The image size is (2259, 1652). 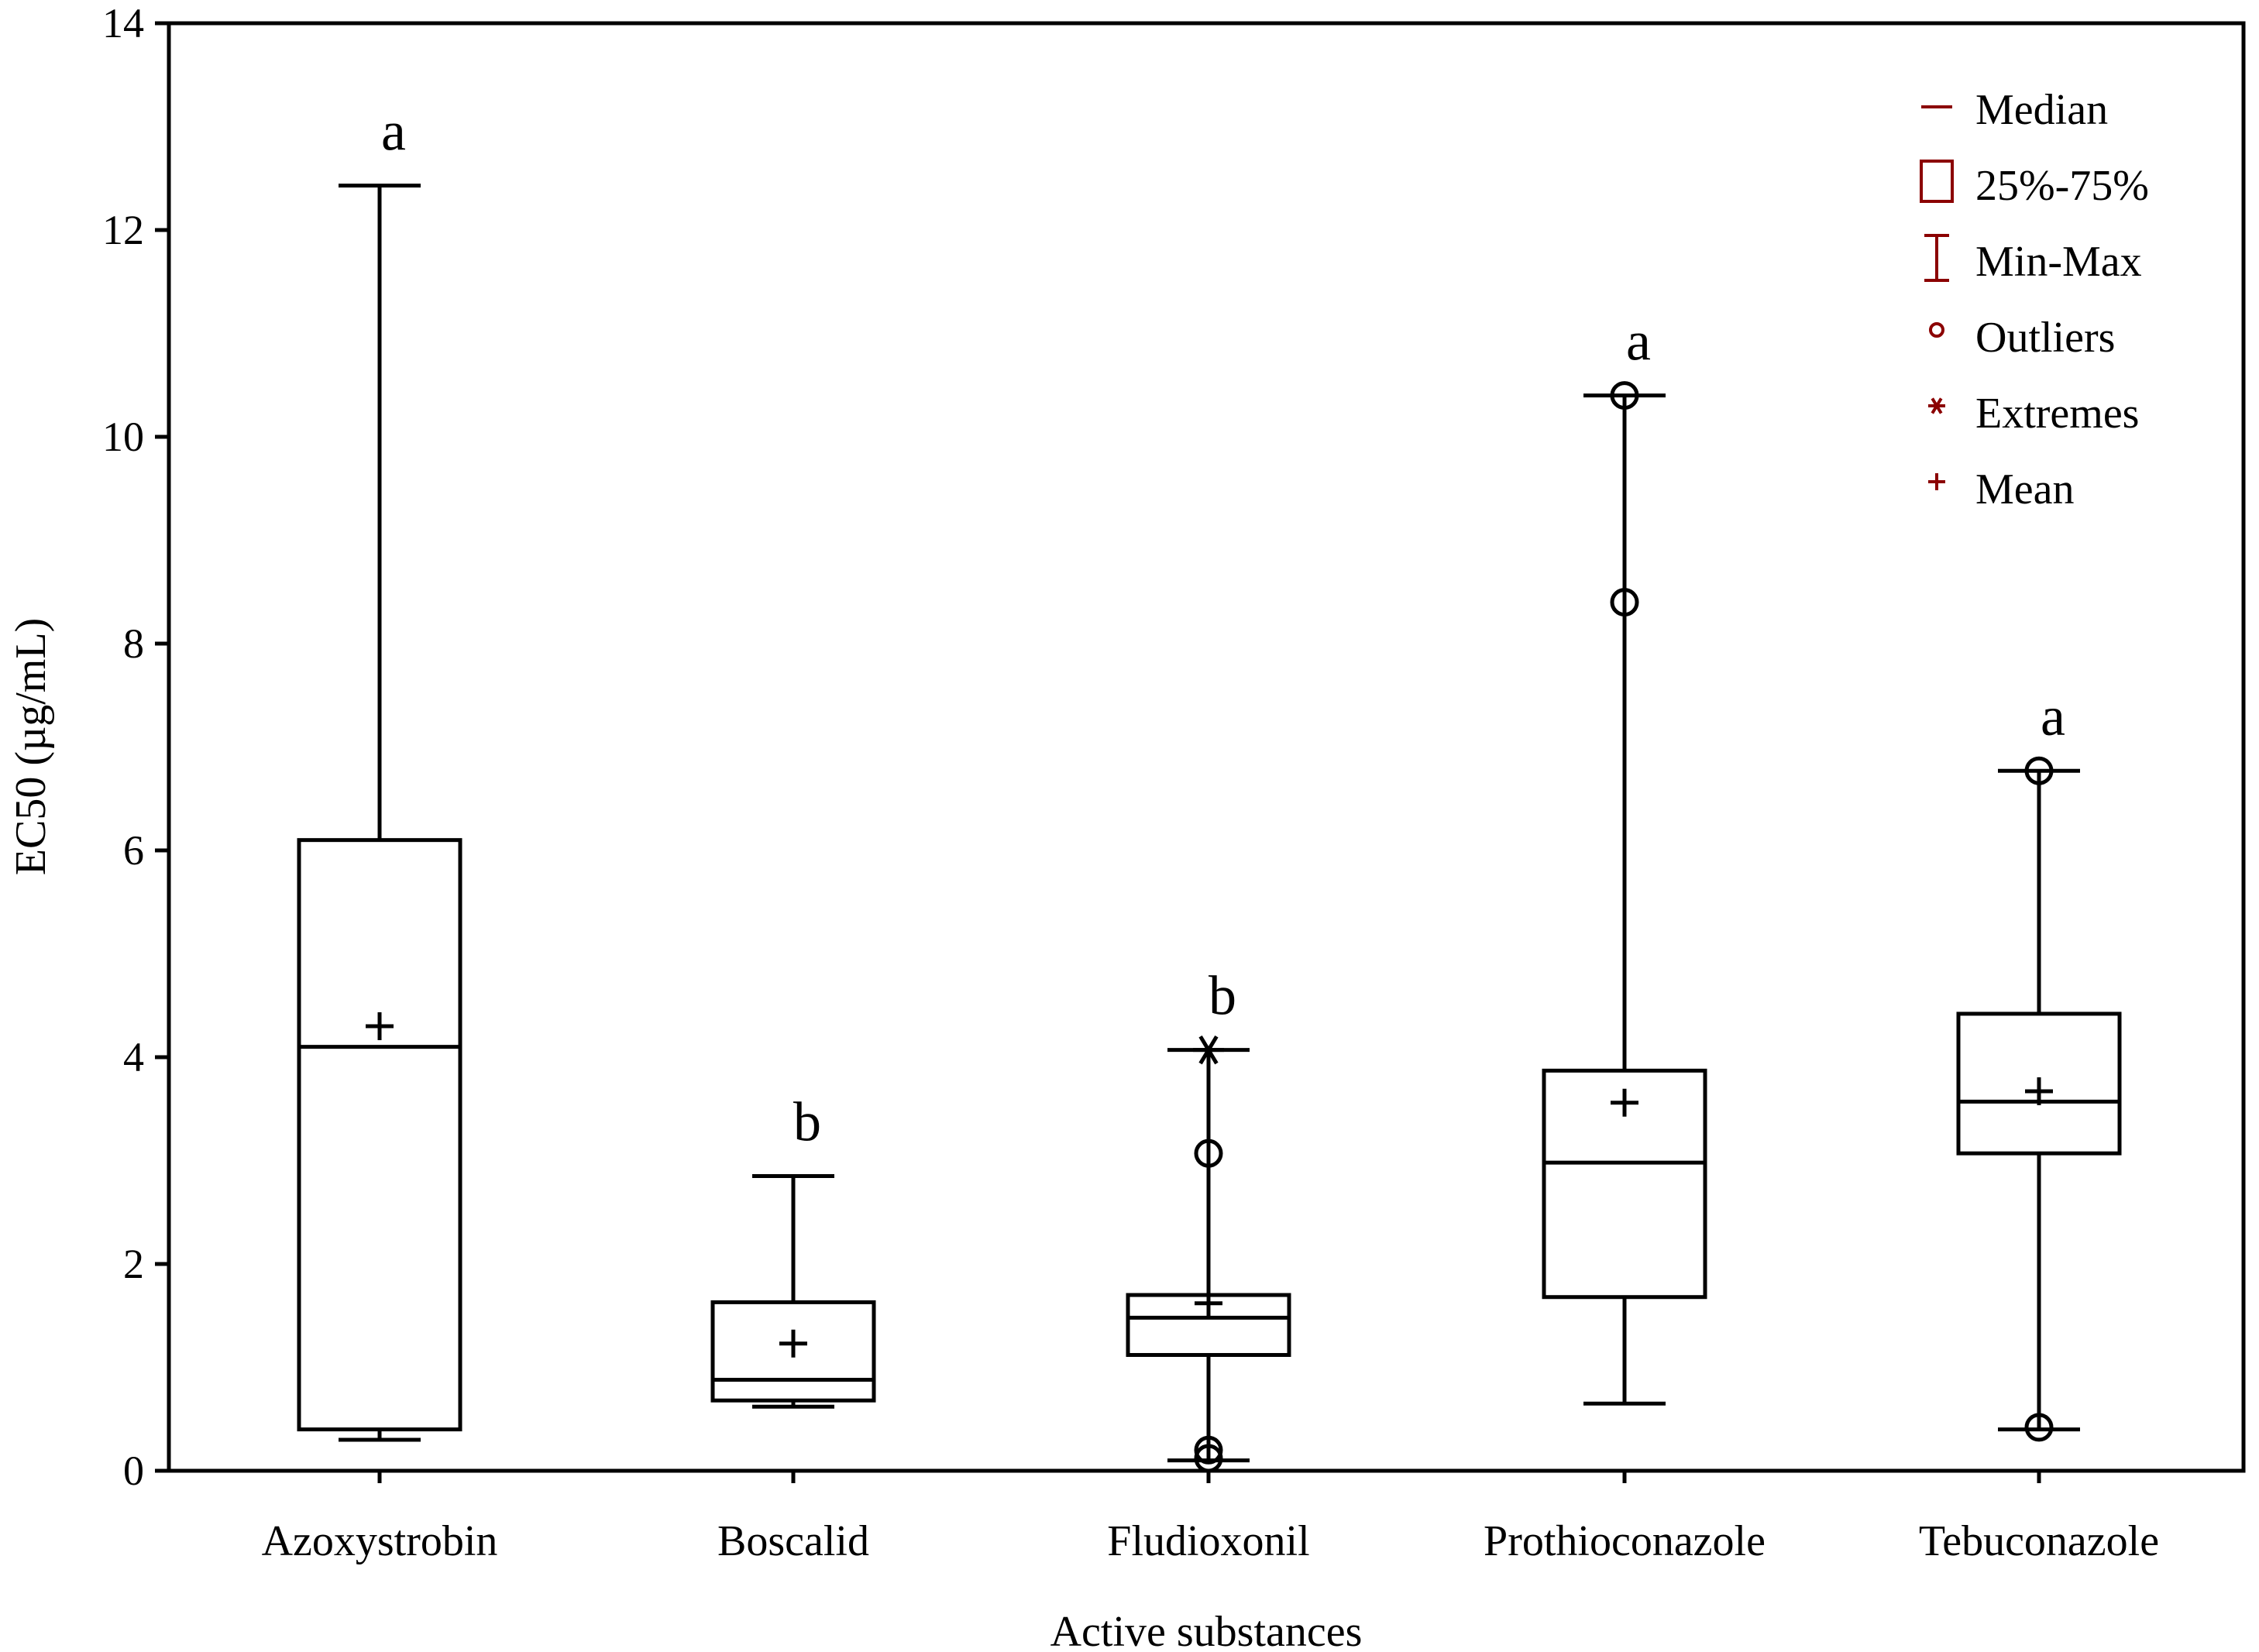 I want to click on x-tick-label: Boscalid, so click(x=793, y=1541).